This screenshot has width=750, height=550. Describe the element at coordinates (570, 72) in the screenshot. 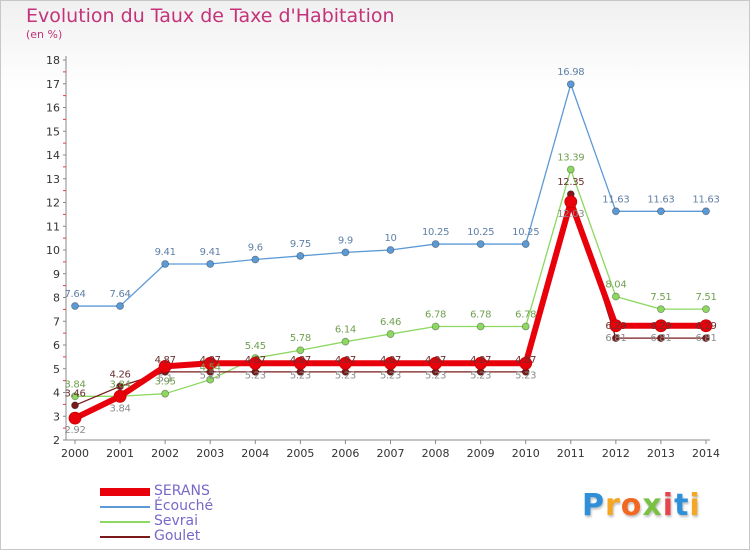

I see `data-label: 16.98` at that location.